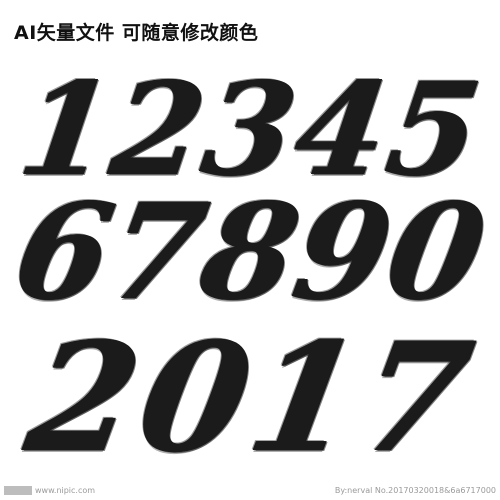  Describe the element at coordinates (195, 397) in the screenshot. I see `brush-digit: 0` at that location.